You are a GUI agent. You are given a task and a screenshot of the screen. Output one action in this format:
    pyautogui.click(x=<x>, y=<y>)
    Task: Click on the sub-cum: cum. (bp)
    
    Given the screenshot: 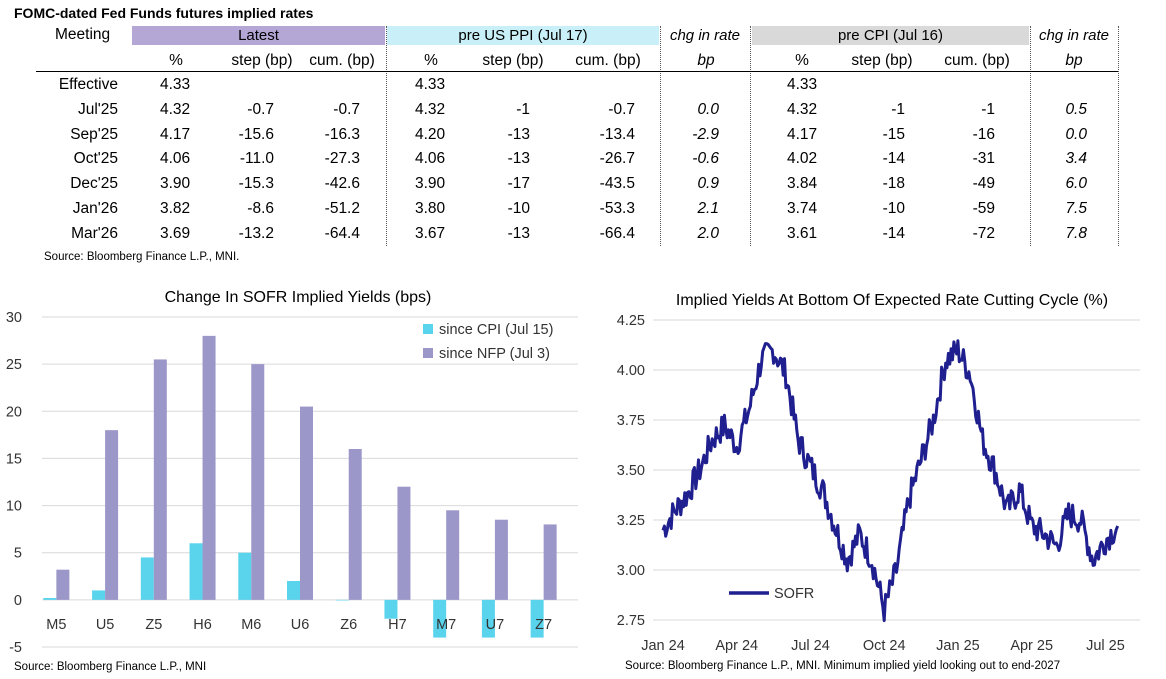 What is the action you would take?
    pyautogui.click(x=608, y=60)
    